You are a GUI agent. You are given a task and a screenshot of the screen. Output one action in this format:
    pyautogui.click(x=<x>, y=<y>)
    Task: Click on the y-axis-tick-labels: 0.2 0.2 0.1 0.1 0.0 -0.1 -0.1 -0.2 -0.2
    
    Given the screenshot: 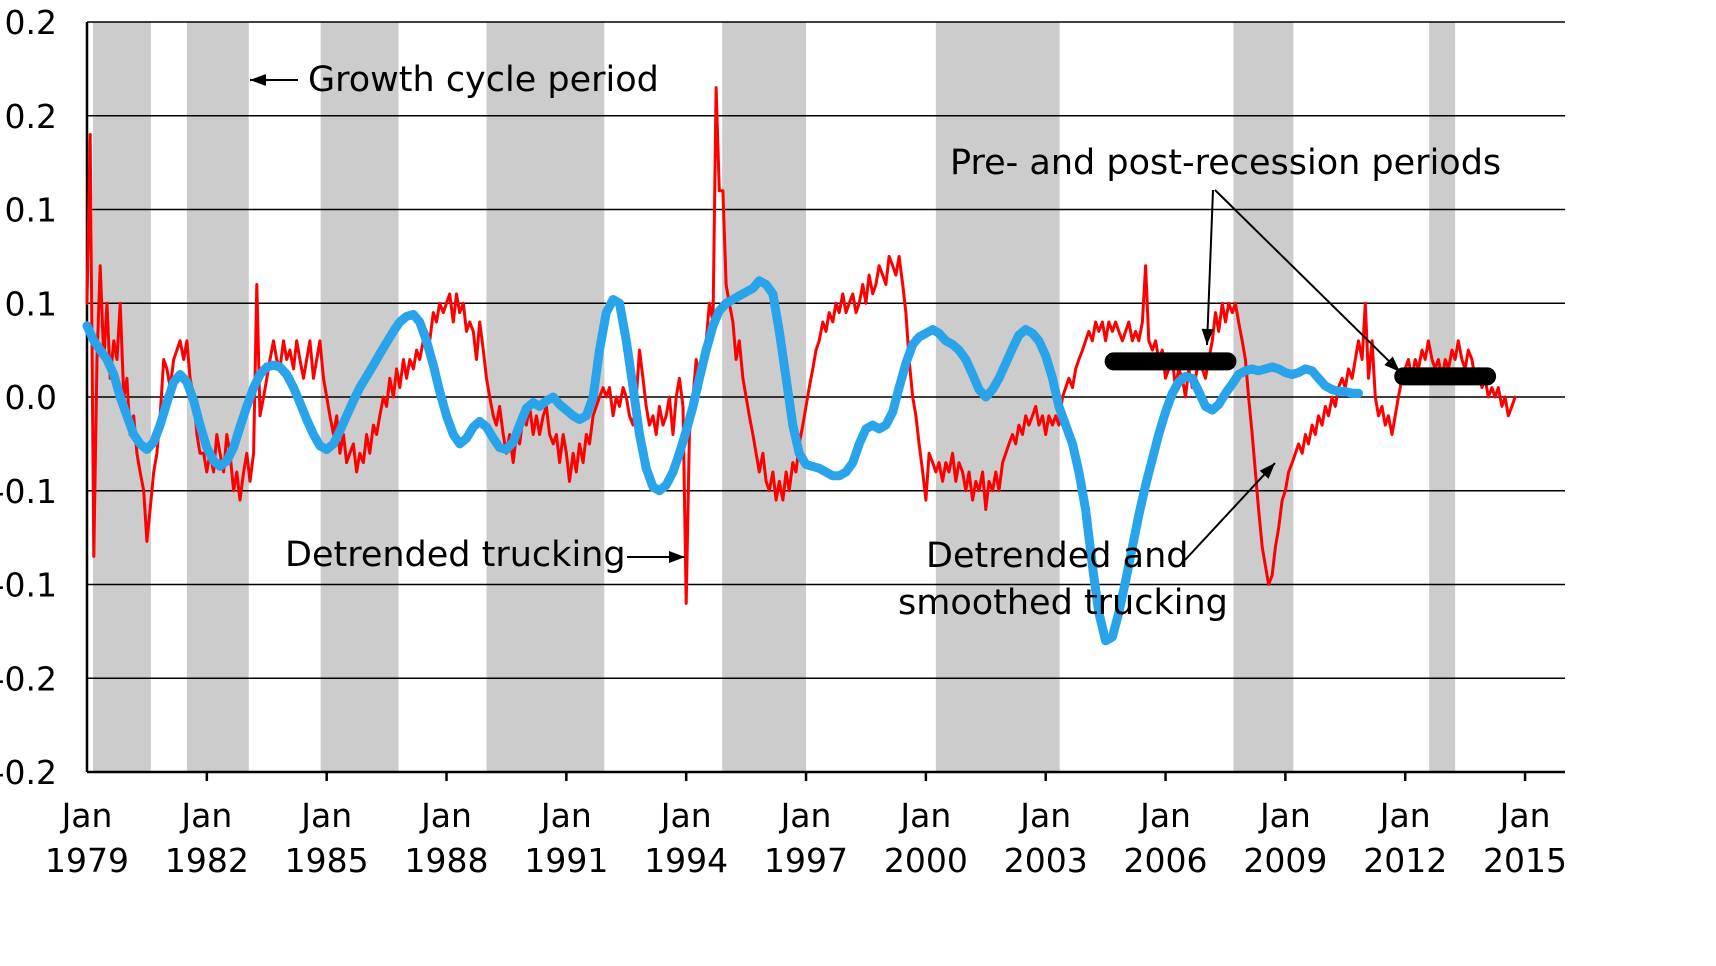 What is the action you would take?
    pyautogui.click(x=28, y=397)
    